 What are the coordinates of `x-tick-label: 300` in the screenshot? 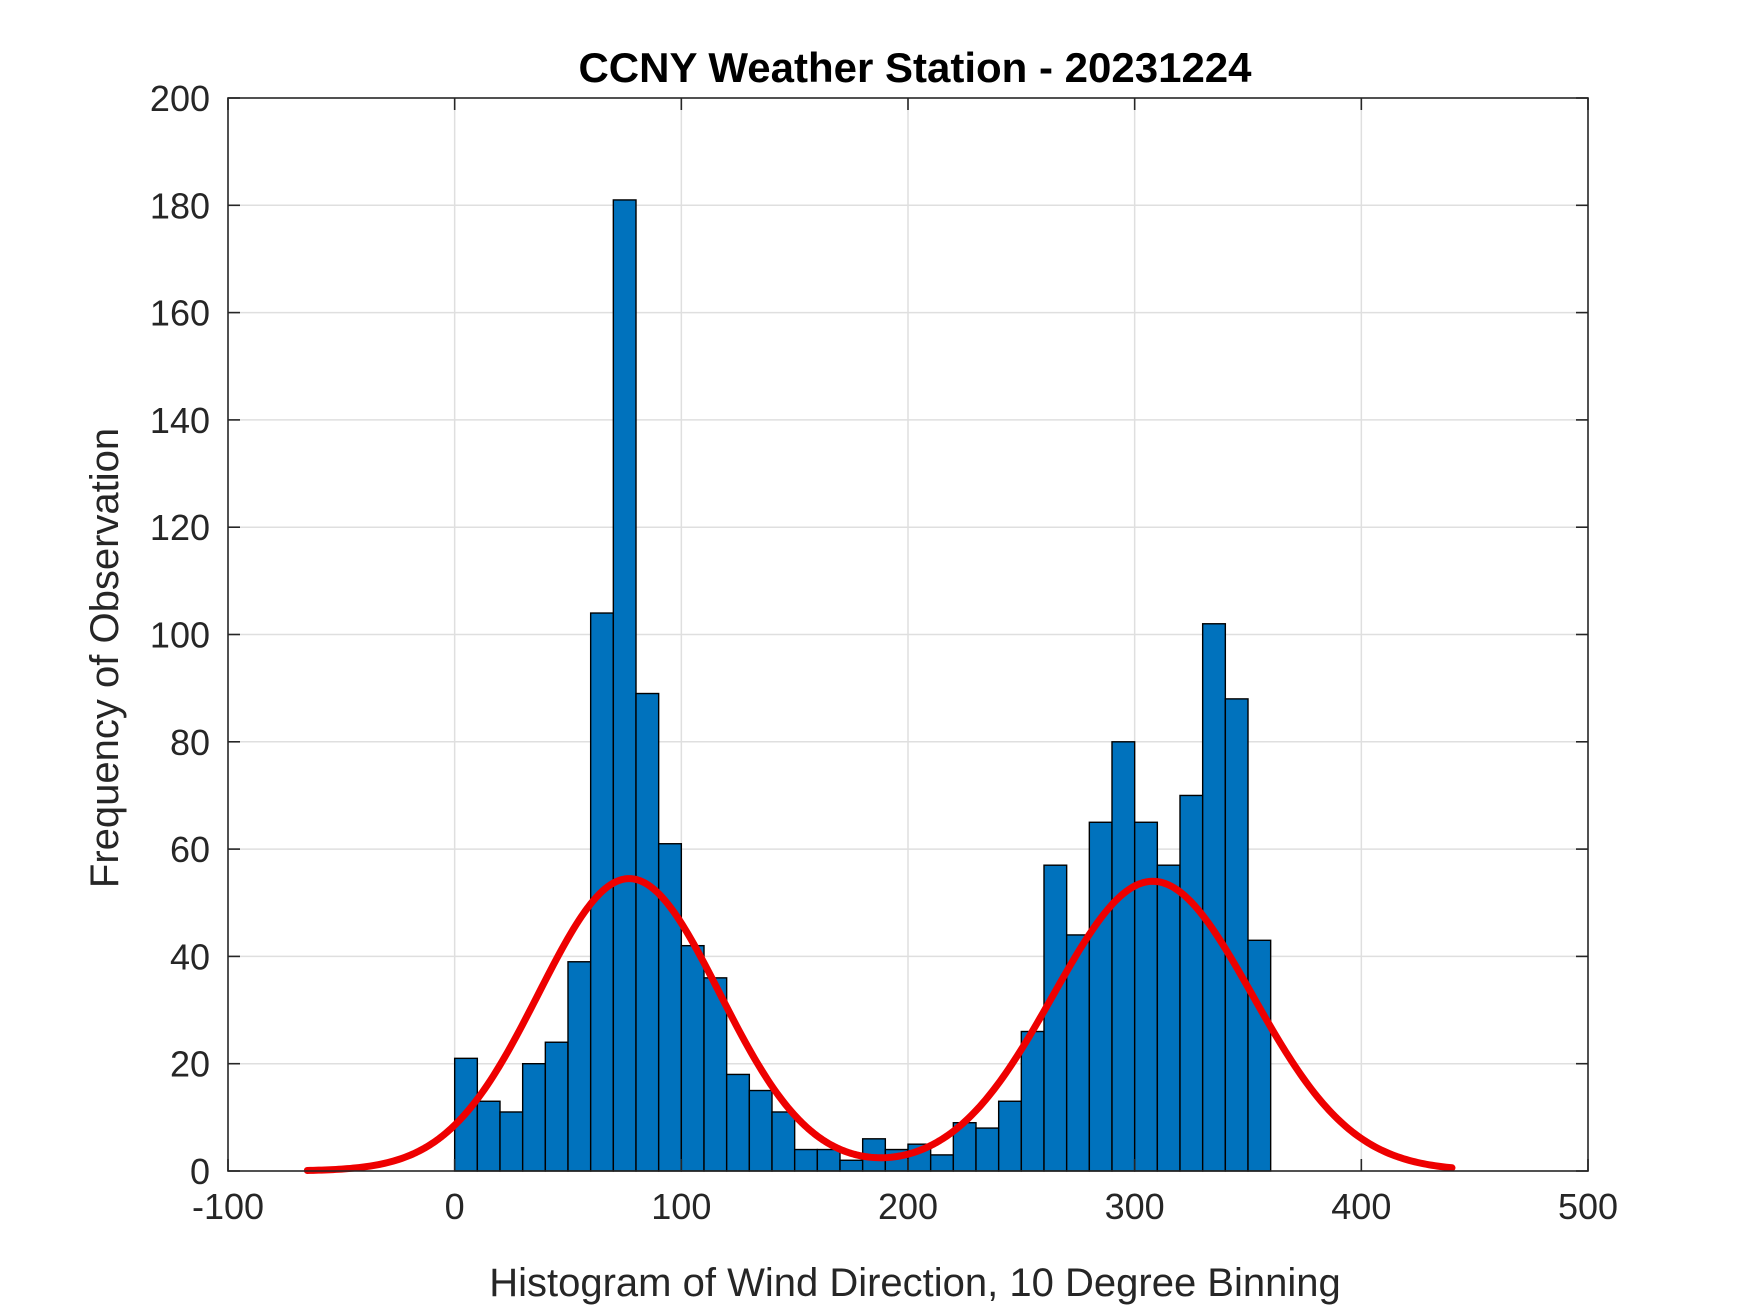 It's located at (1135, 1206).